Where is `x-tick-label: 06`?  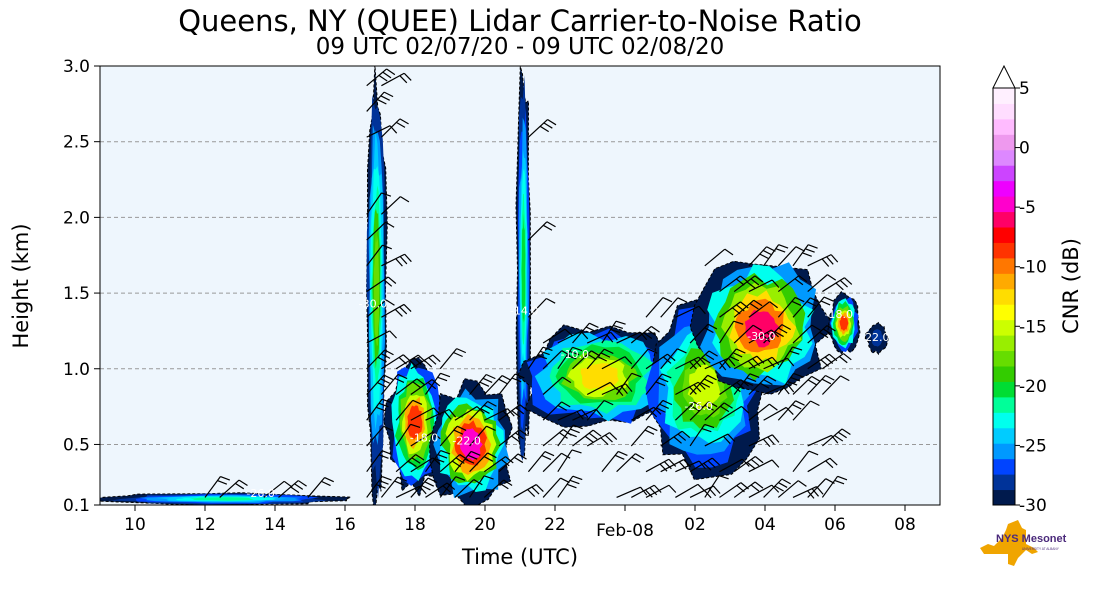 x-tick-label: 06 is located at coordinates (835, 525).